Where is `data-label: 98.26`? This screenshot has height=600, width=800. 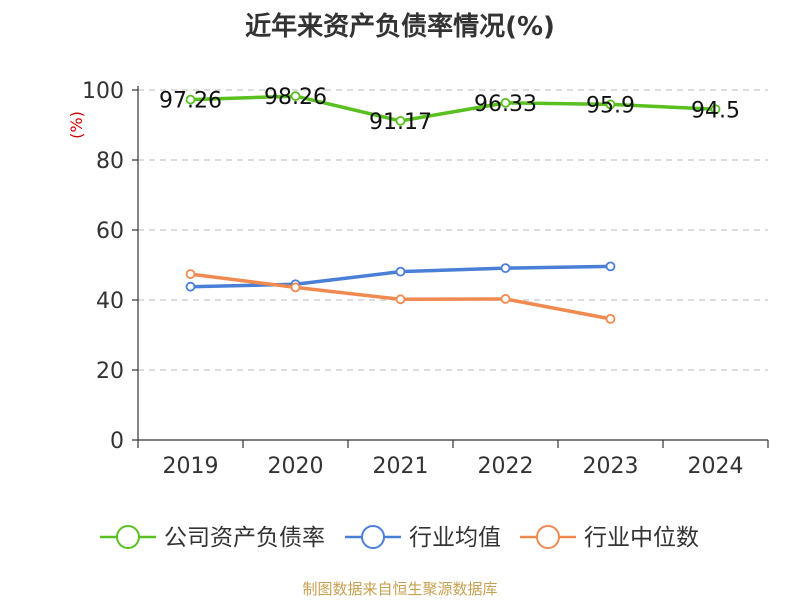 data-label: 98.26 is located at coordinates (295, 97).